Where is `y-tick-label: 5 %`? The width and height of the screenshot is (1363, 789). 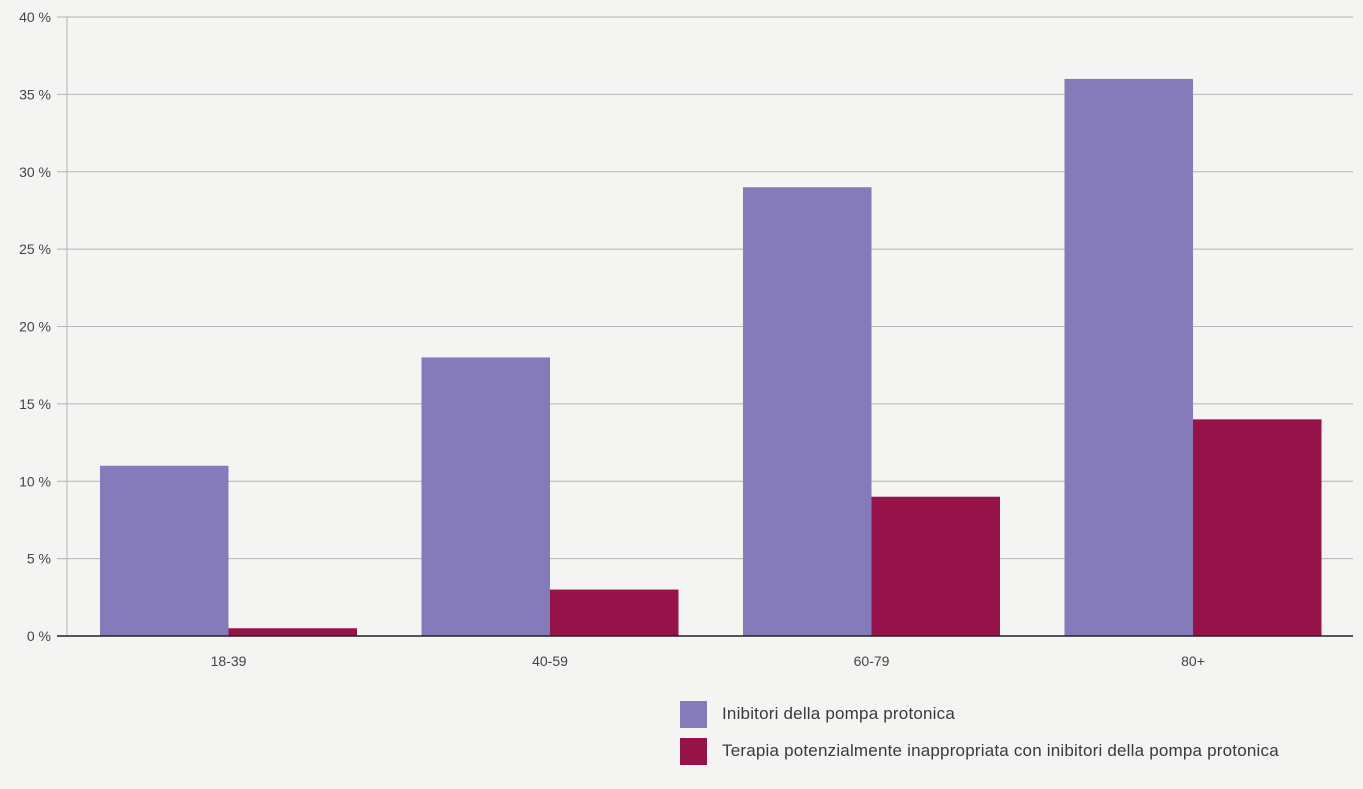 y-tick-label: 5 % is located at coordinates (39, 559).